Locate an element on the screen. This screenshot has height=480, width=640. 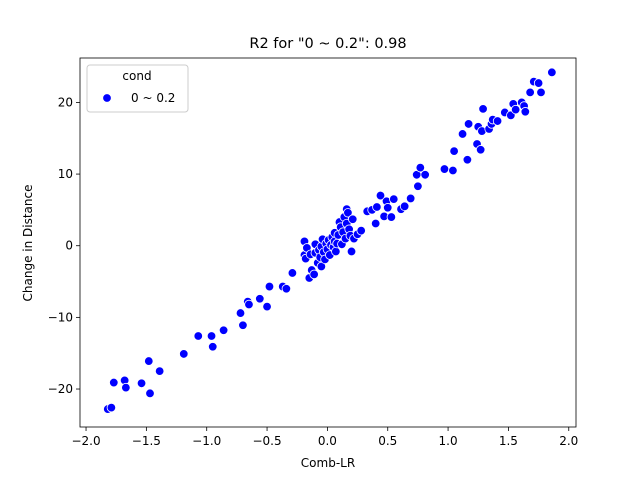
y-tick-label: −10 is located at coordinates (60, 317).